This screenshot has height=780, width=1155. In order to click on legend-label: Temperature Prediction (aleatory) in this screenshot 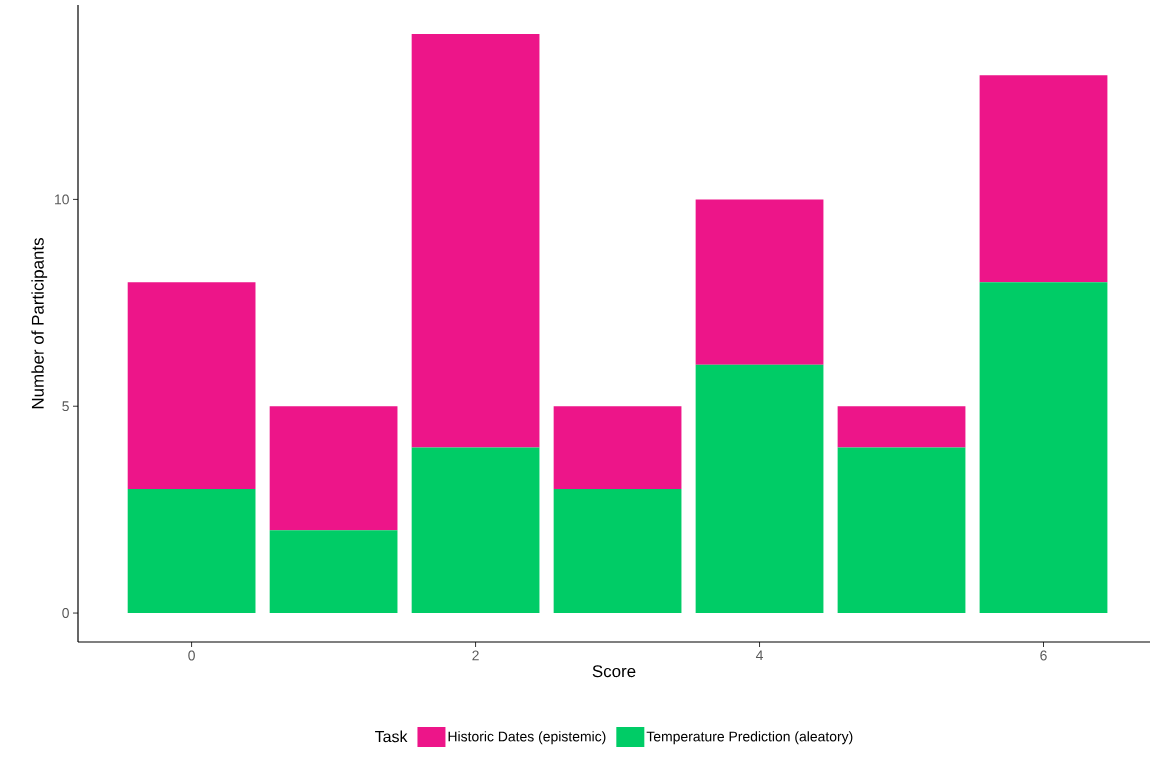, I will do `click(749, 738)`.